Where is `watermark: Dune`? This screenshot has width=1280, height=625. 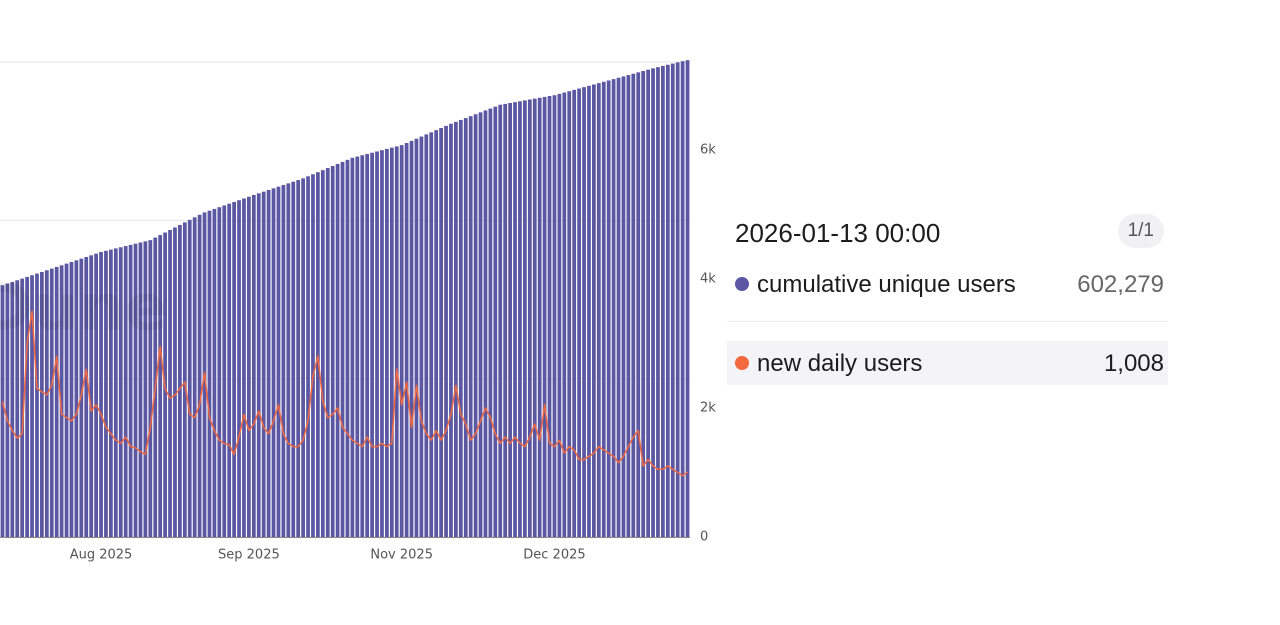 watermark: Dune is located at coordinates (84, 309).